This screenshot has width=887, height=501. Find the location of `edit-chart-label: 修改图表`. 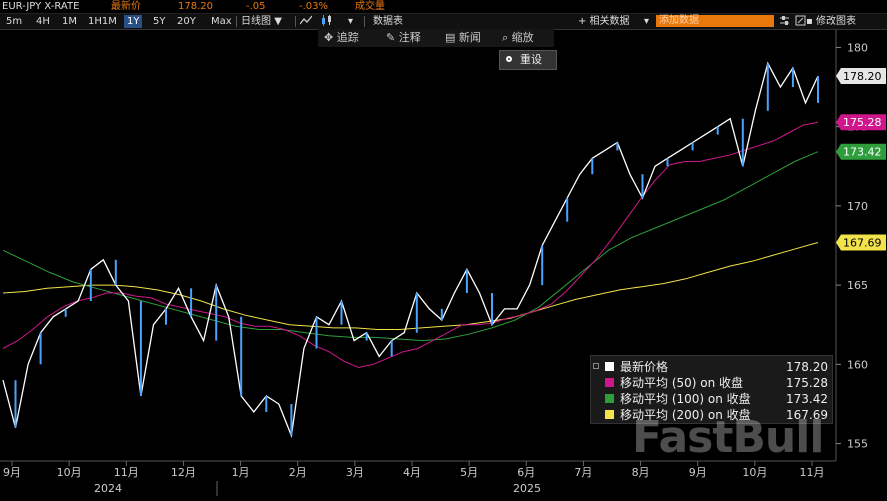

edit-chart-label: 修改图表 is located at coordinates (835, 21).